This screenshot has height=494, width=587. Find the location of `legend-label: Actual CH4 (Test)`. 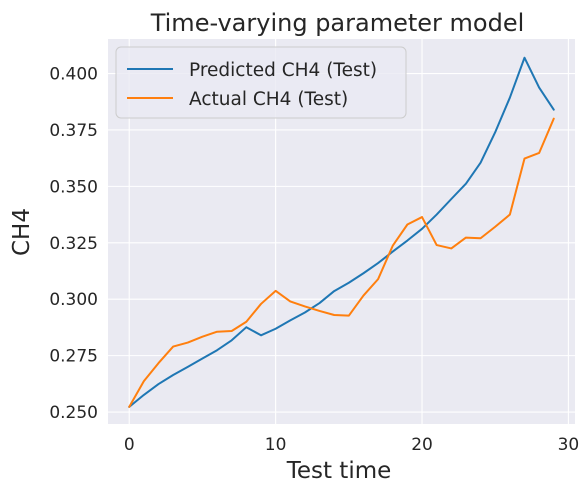

legend-label: Actual CH4 (Test) is located at coordinates (268, 99).